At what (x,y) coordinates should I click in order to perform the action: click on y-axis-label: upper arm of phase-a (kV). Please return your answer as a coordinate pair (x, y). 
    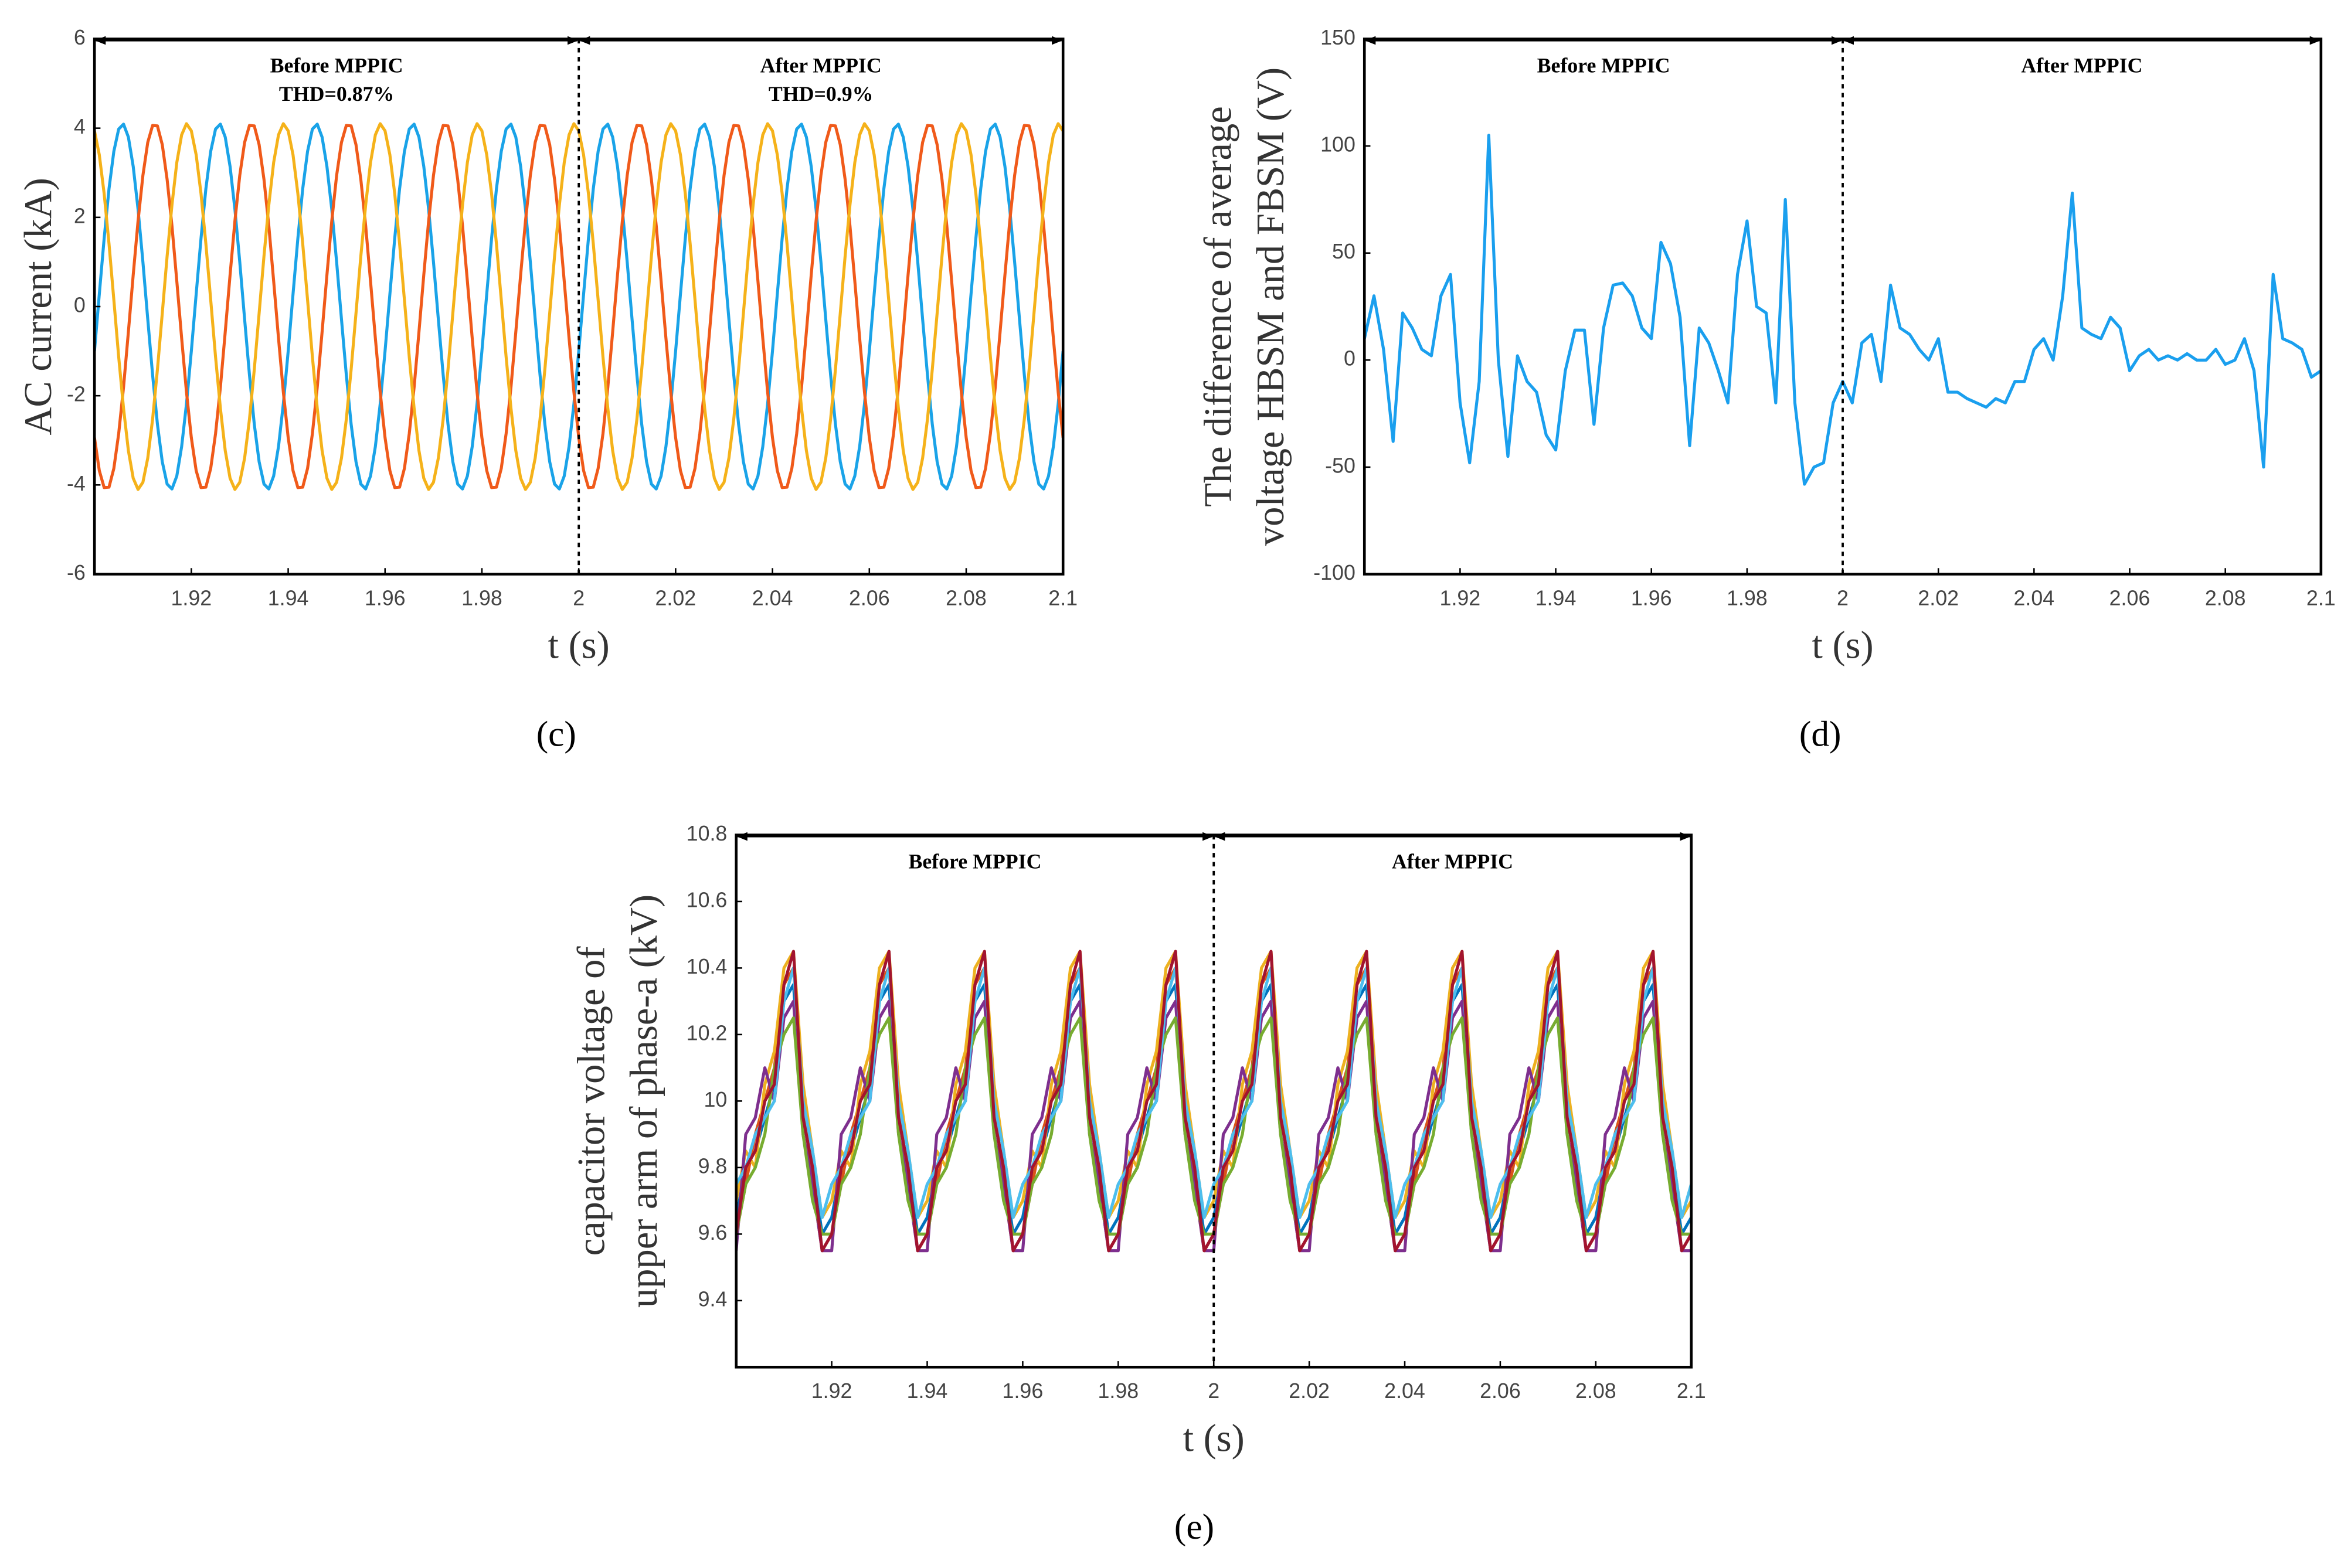
    Looking at the image, I should click on (644, 1101).